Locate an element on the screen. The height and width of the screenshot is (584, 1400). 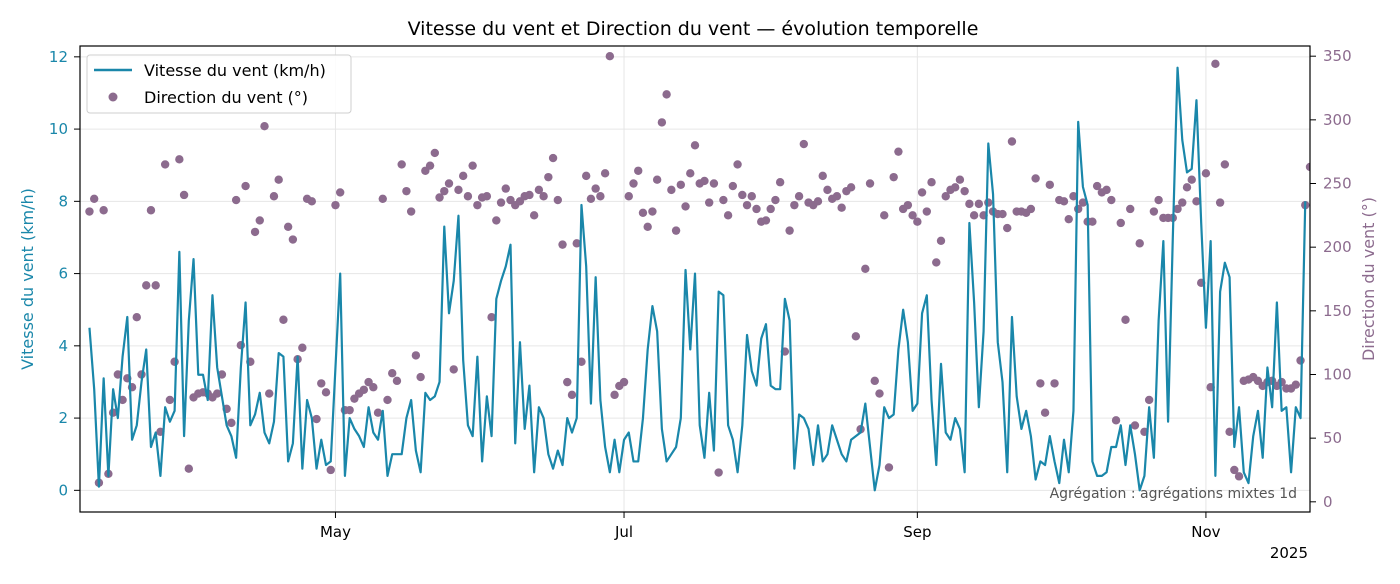
right-tick-label: 250 is located at coordinates (1337, 184).